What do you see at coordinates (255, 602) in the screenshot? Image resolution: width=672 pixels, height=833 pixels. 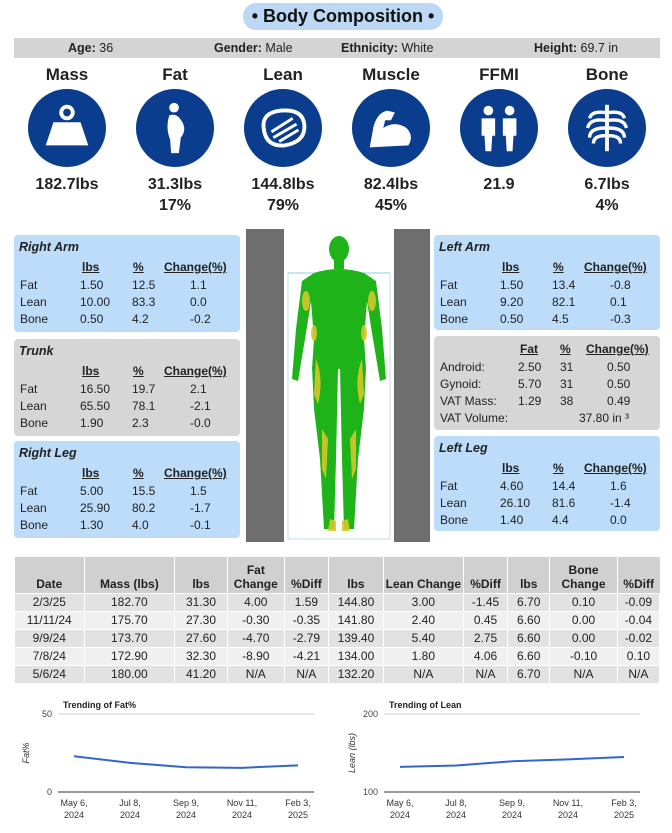 I see `history-cell: 4.00` at bounding box center [255, 602].